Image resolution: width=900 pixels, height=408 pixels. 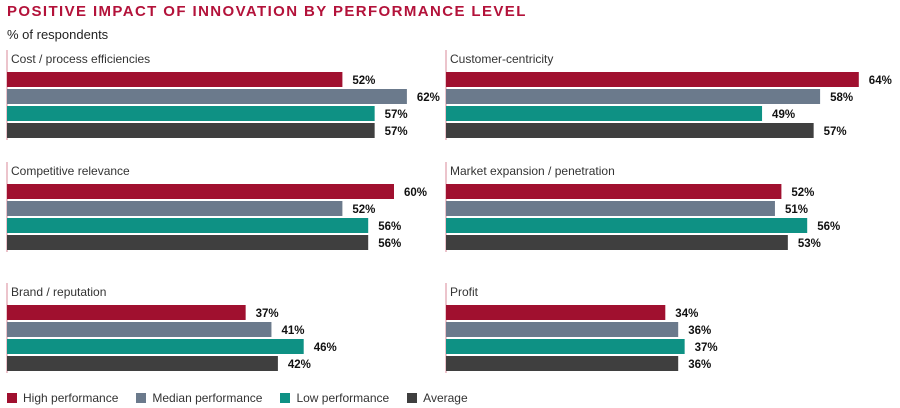 What do you see at coordinates (285, 398) in the screenshot?
I see `legend-swatch-low` at bounding box center [285, 398].